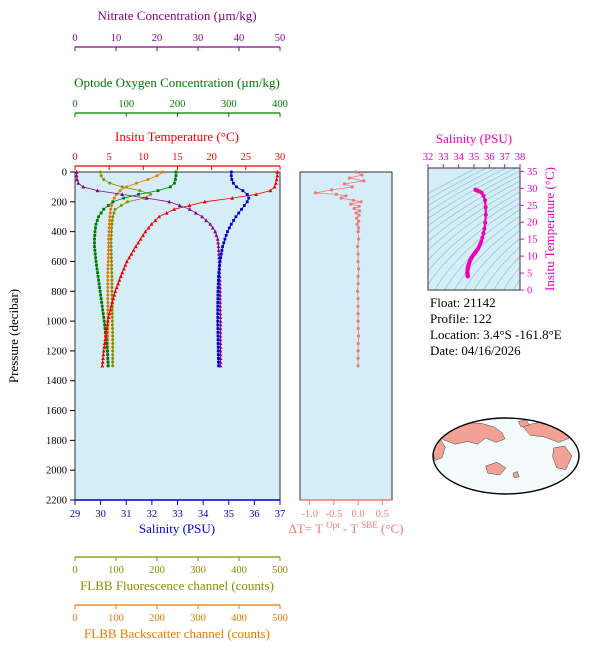  What do you see at coordinates (346, 336) in the screenshot?
I see `delta-panel-bg` at bounding box center [346, 336].